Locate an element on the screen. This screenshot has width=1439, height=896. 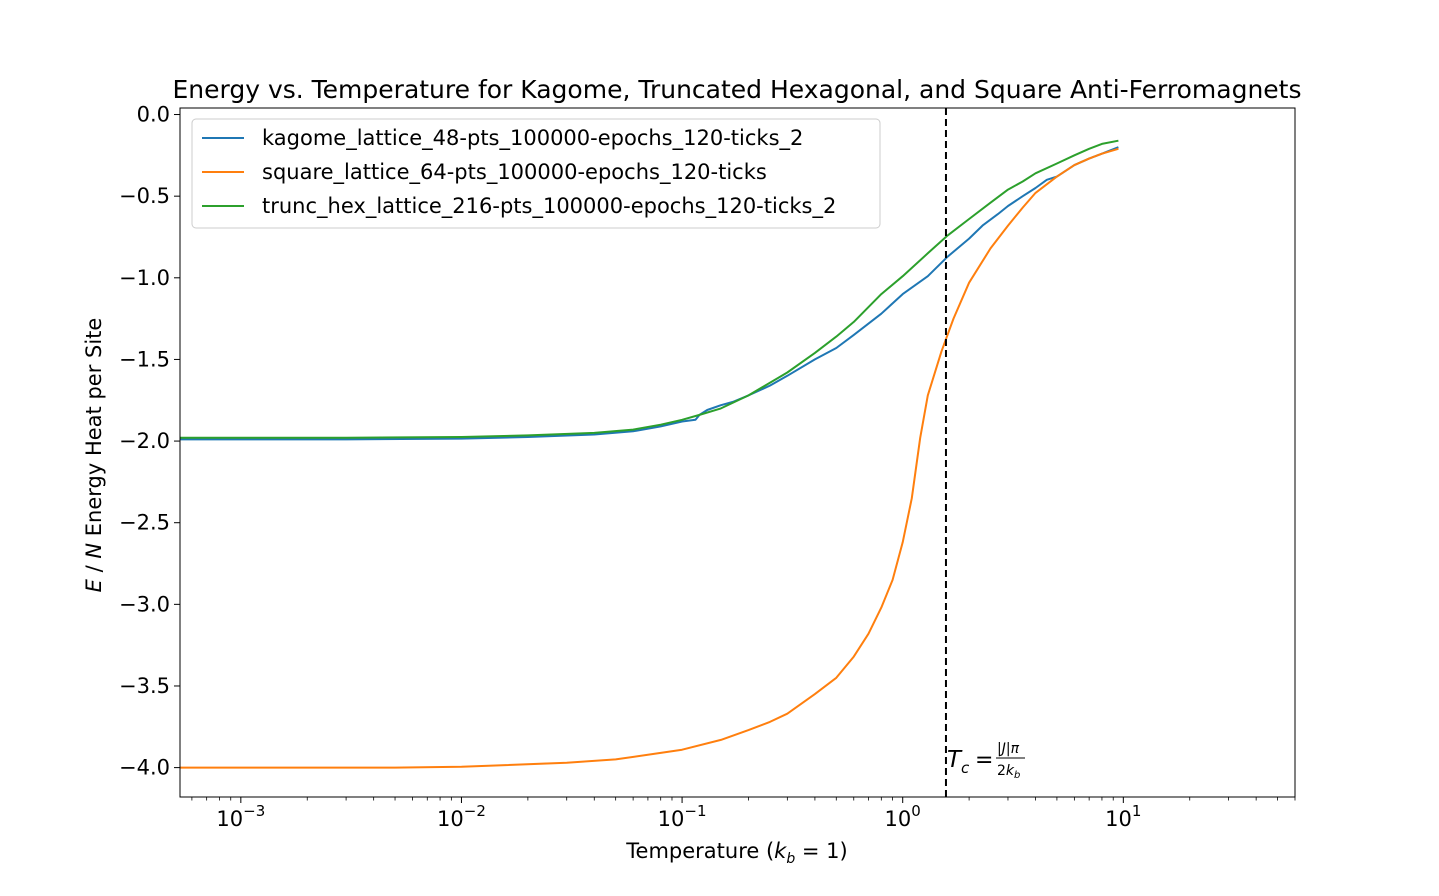
y-tick-label: −3.5 is located at coordinates (144, 686).